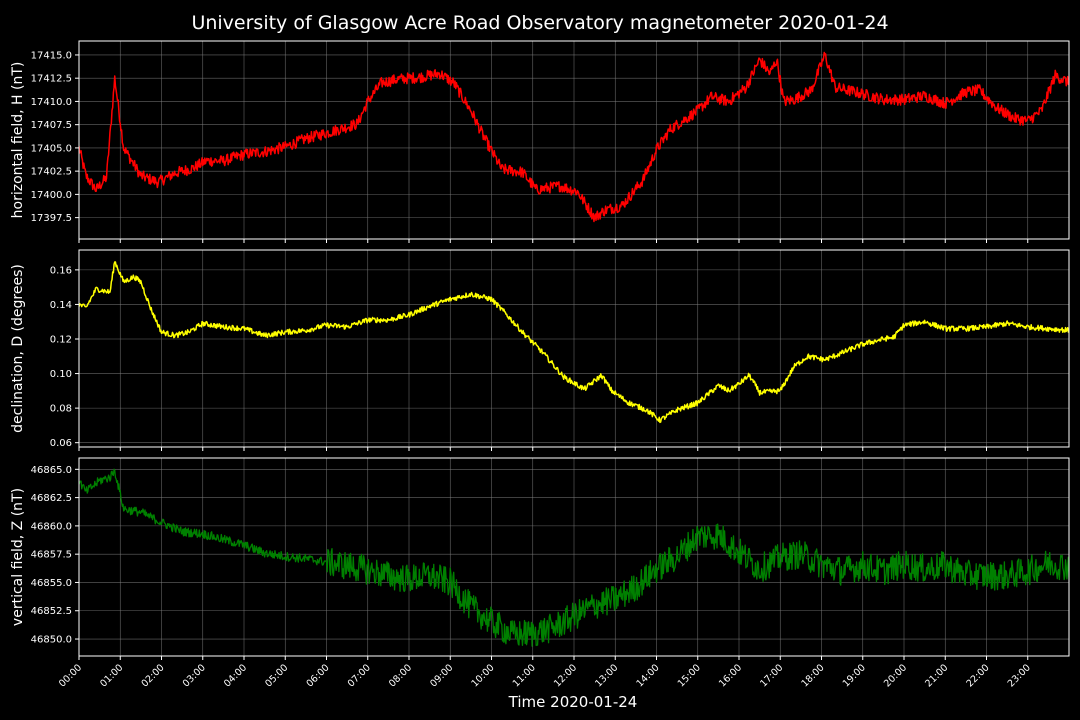 The image size is (1080, 720). What do you see at coordinates (51, 498) in the screenshot?
I see `y-tick-label: 46862.5` at bounding box center [51, 498].